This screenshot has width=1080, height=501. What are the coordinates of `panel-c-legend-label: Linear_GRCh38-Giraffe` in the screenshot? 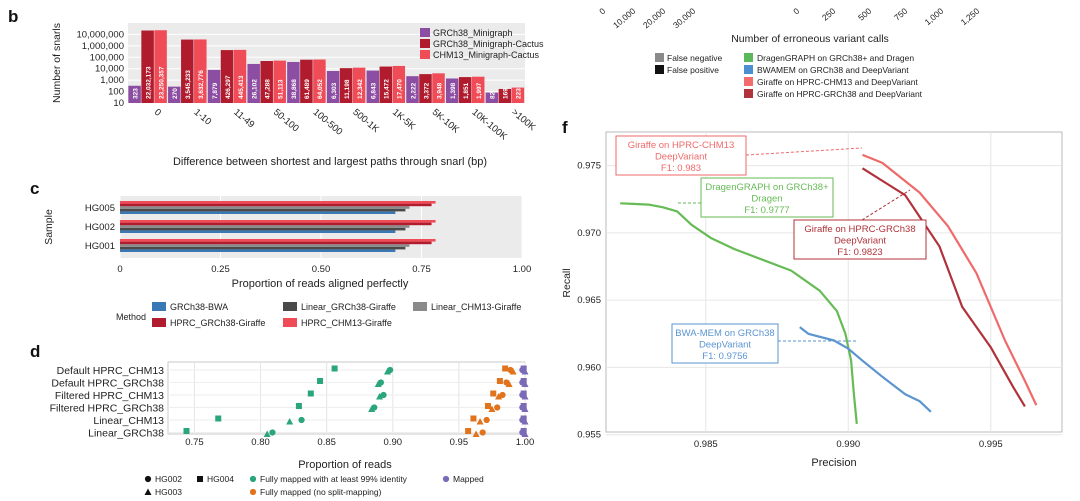 It's located at (348, 307).